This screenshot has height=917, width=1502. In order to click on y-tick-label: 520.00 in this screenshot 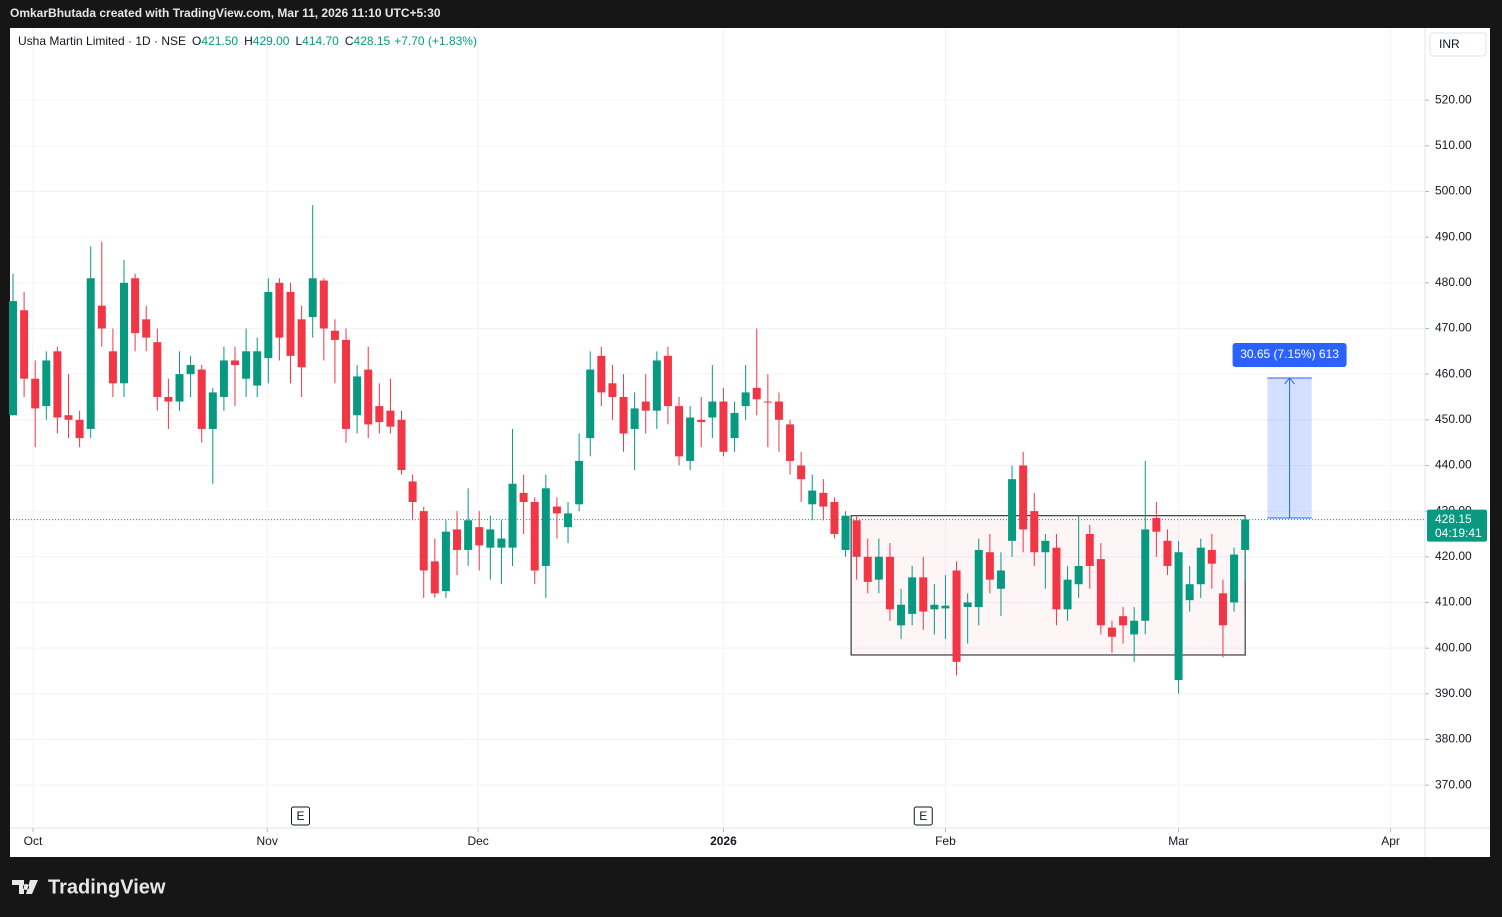, I will do `click(1453, 99)`.